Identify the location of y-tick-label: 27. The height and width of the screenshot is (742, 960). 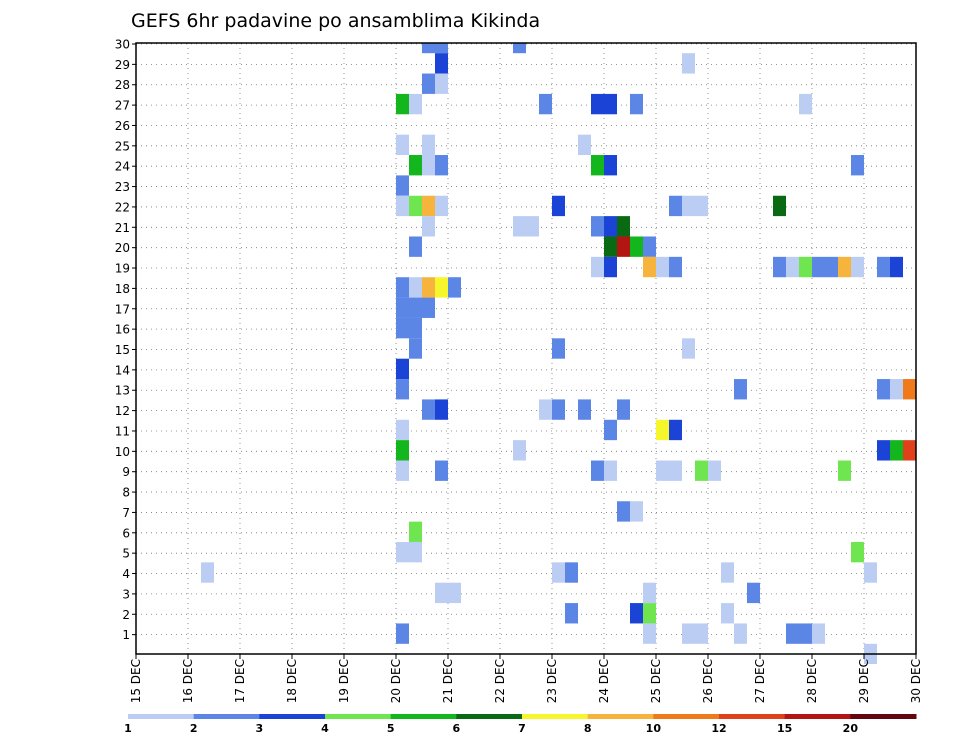
(122, 106).